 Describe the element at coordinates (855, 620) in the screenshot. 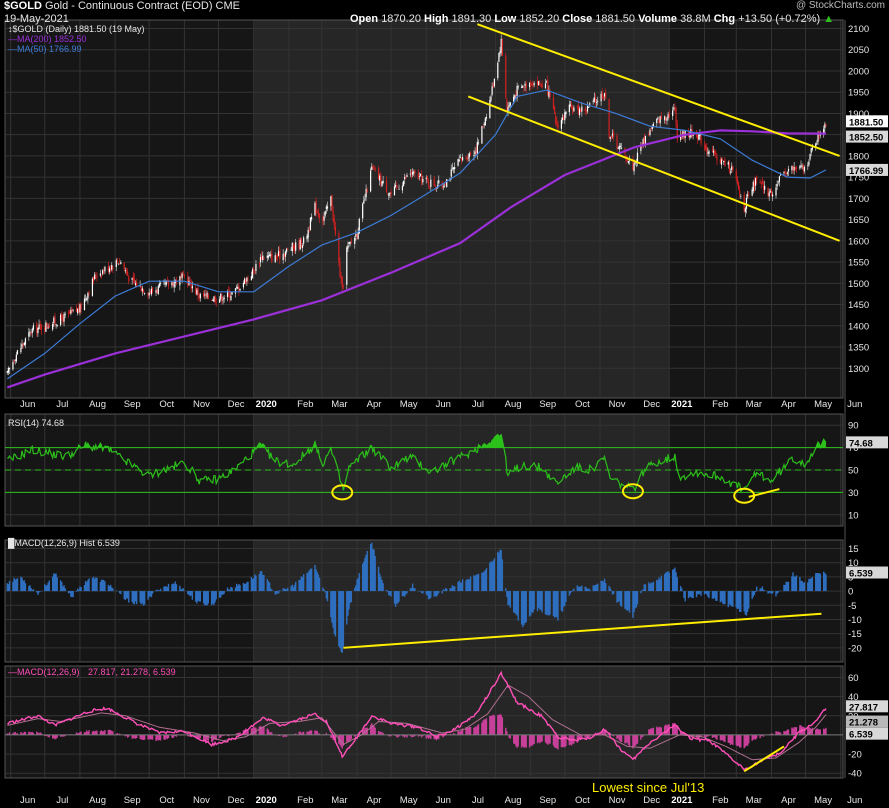

I see `hist-tick: -10` at that location.